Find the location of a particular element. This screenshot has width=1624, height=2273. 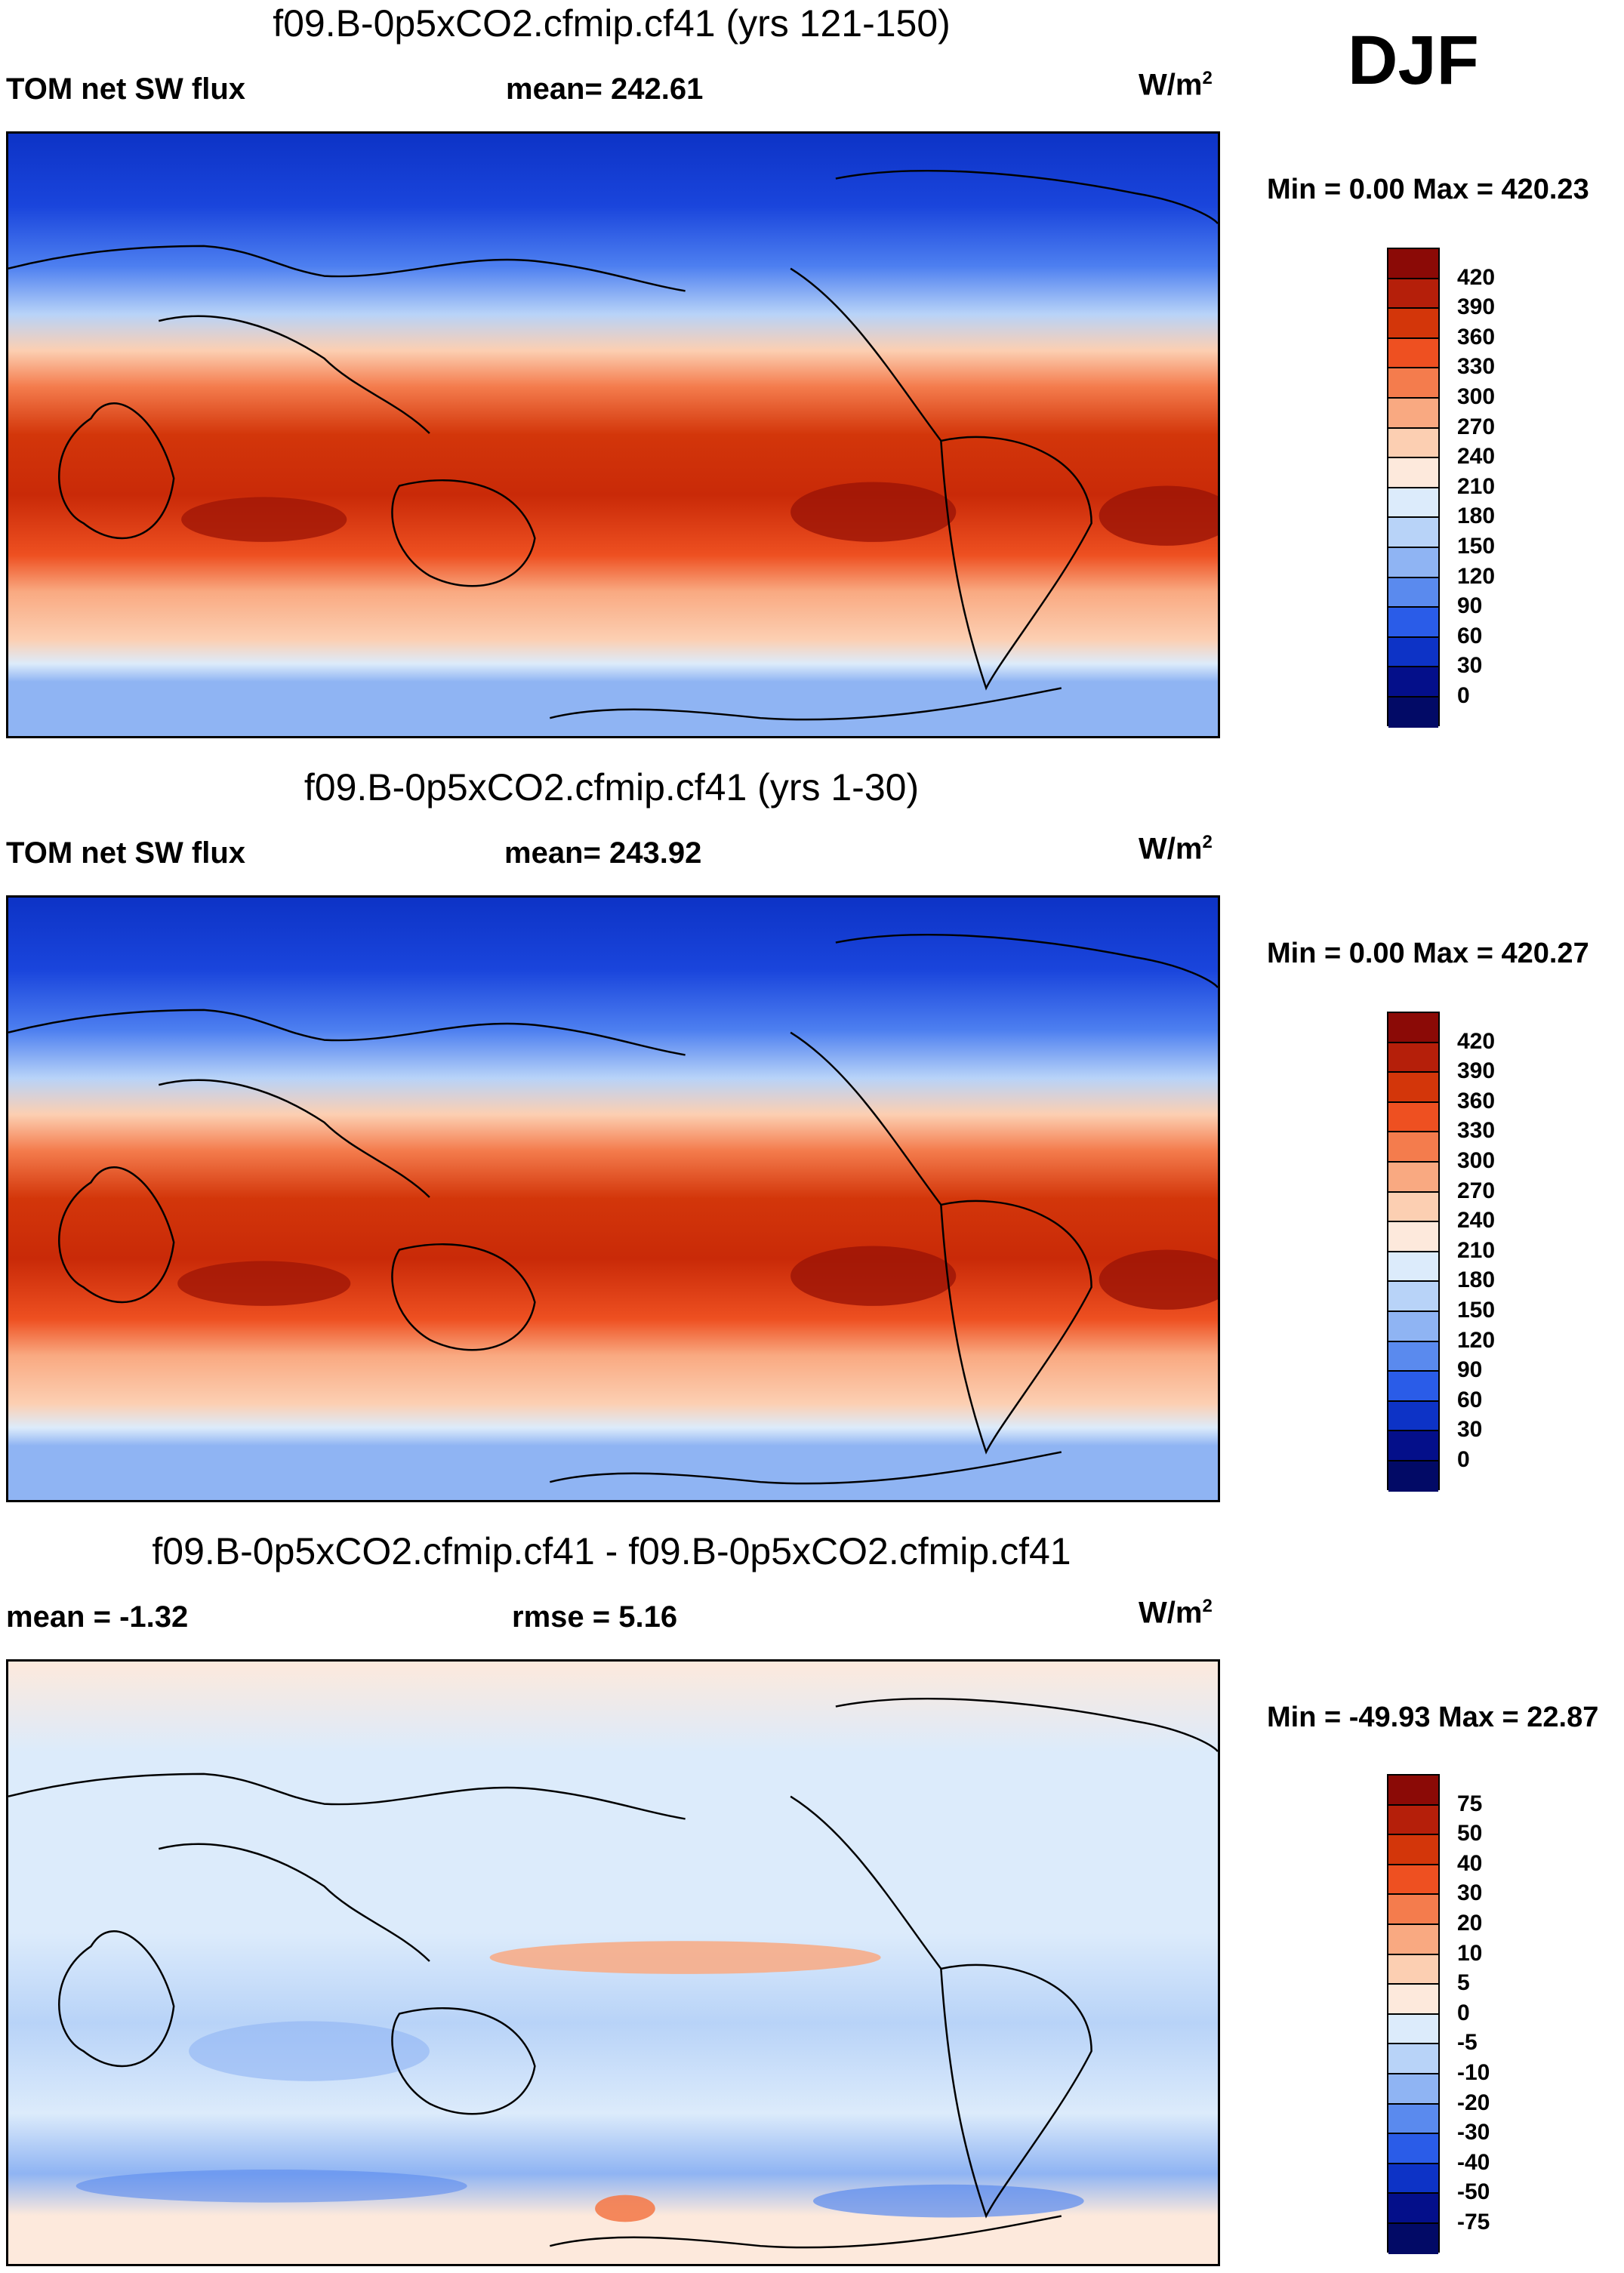

panel-2-colorbar-label: 210 is located at coordinates (1476, 1250).